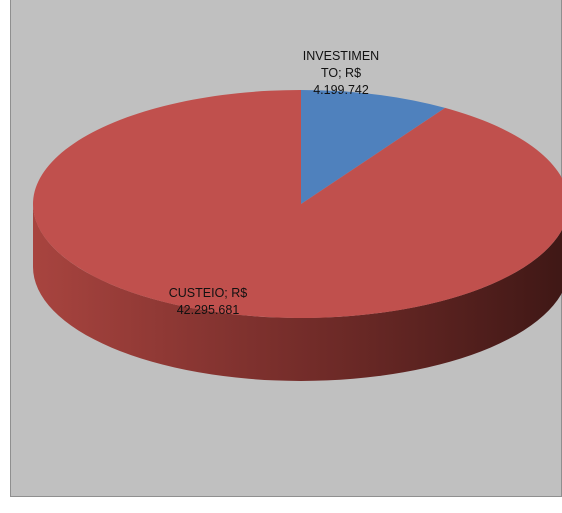 Image resolution: width=562 pixels, height=513 pixels. What do you see at coordinates (341, 73) in the screenshot?
I see `slice-label-investimento: INVESTIMEN TO; R$ 4.199.742` at bounding box center [341, 73].